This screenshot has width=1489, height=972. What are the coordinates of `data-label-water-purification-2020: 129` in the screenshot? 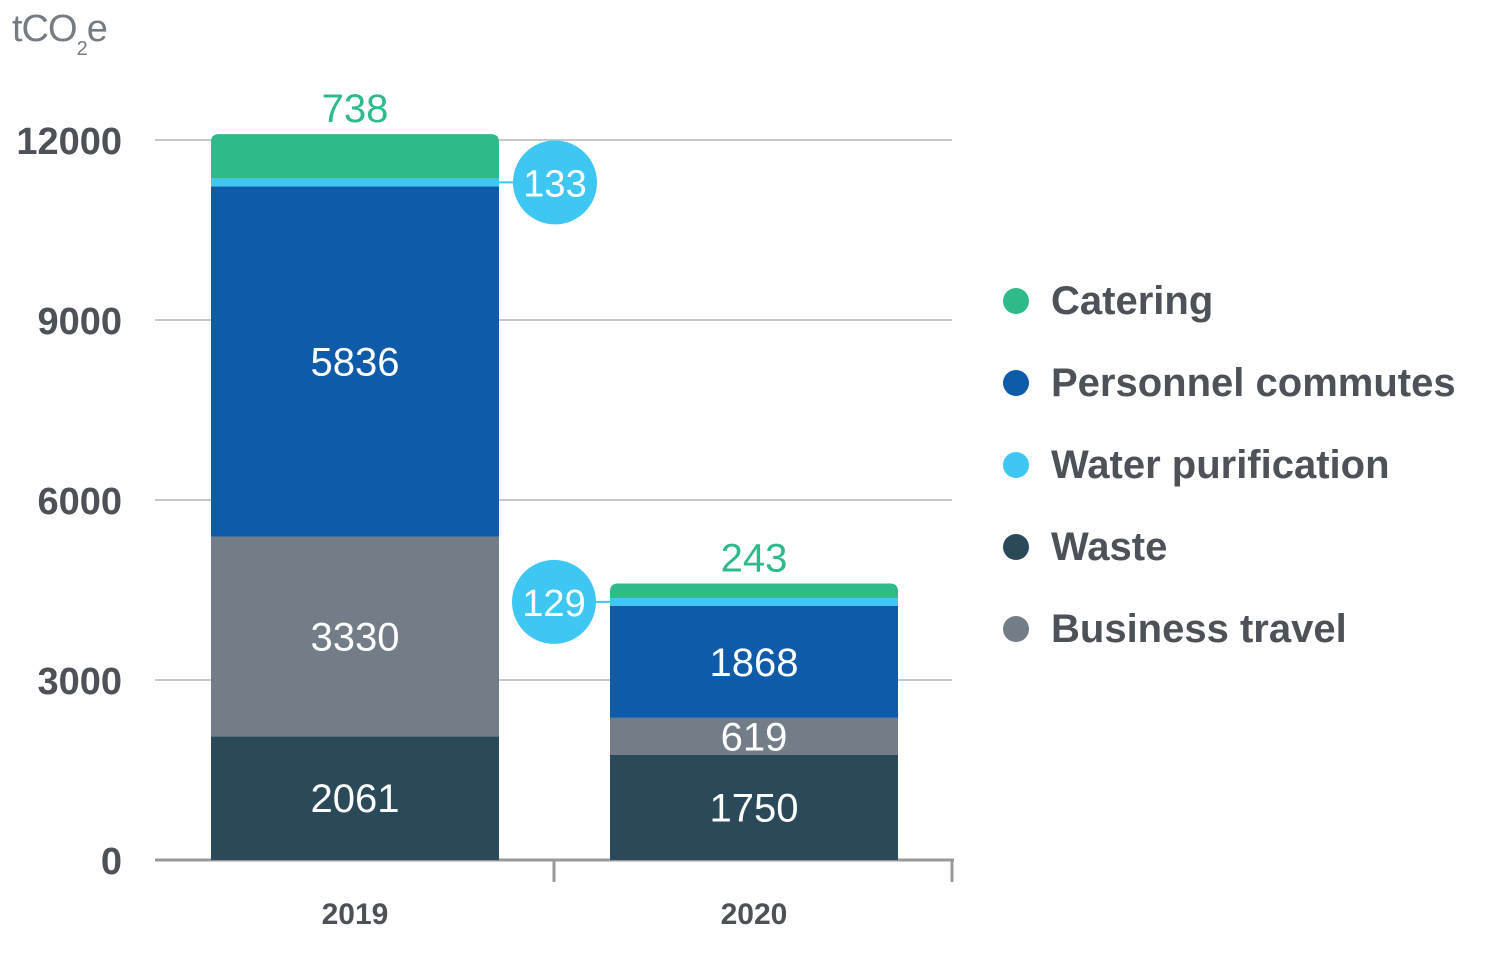 It's located at (553, 604).